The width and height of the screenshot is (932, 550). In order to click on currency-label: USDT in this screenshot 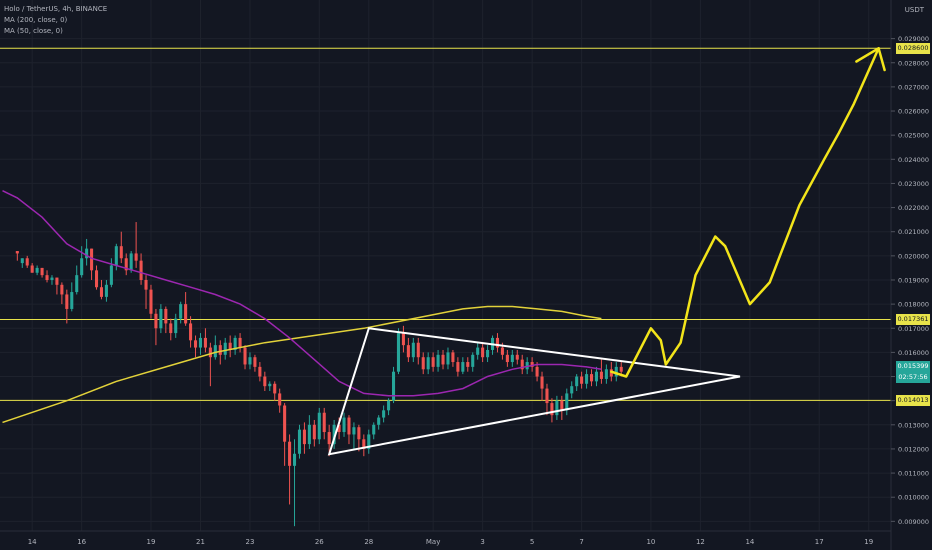, I will do `click(914, 10)`.